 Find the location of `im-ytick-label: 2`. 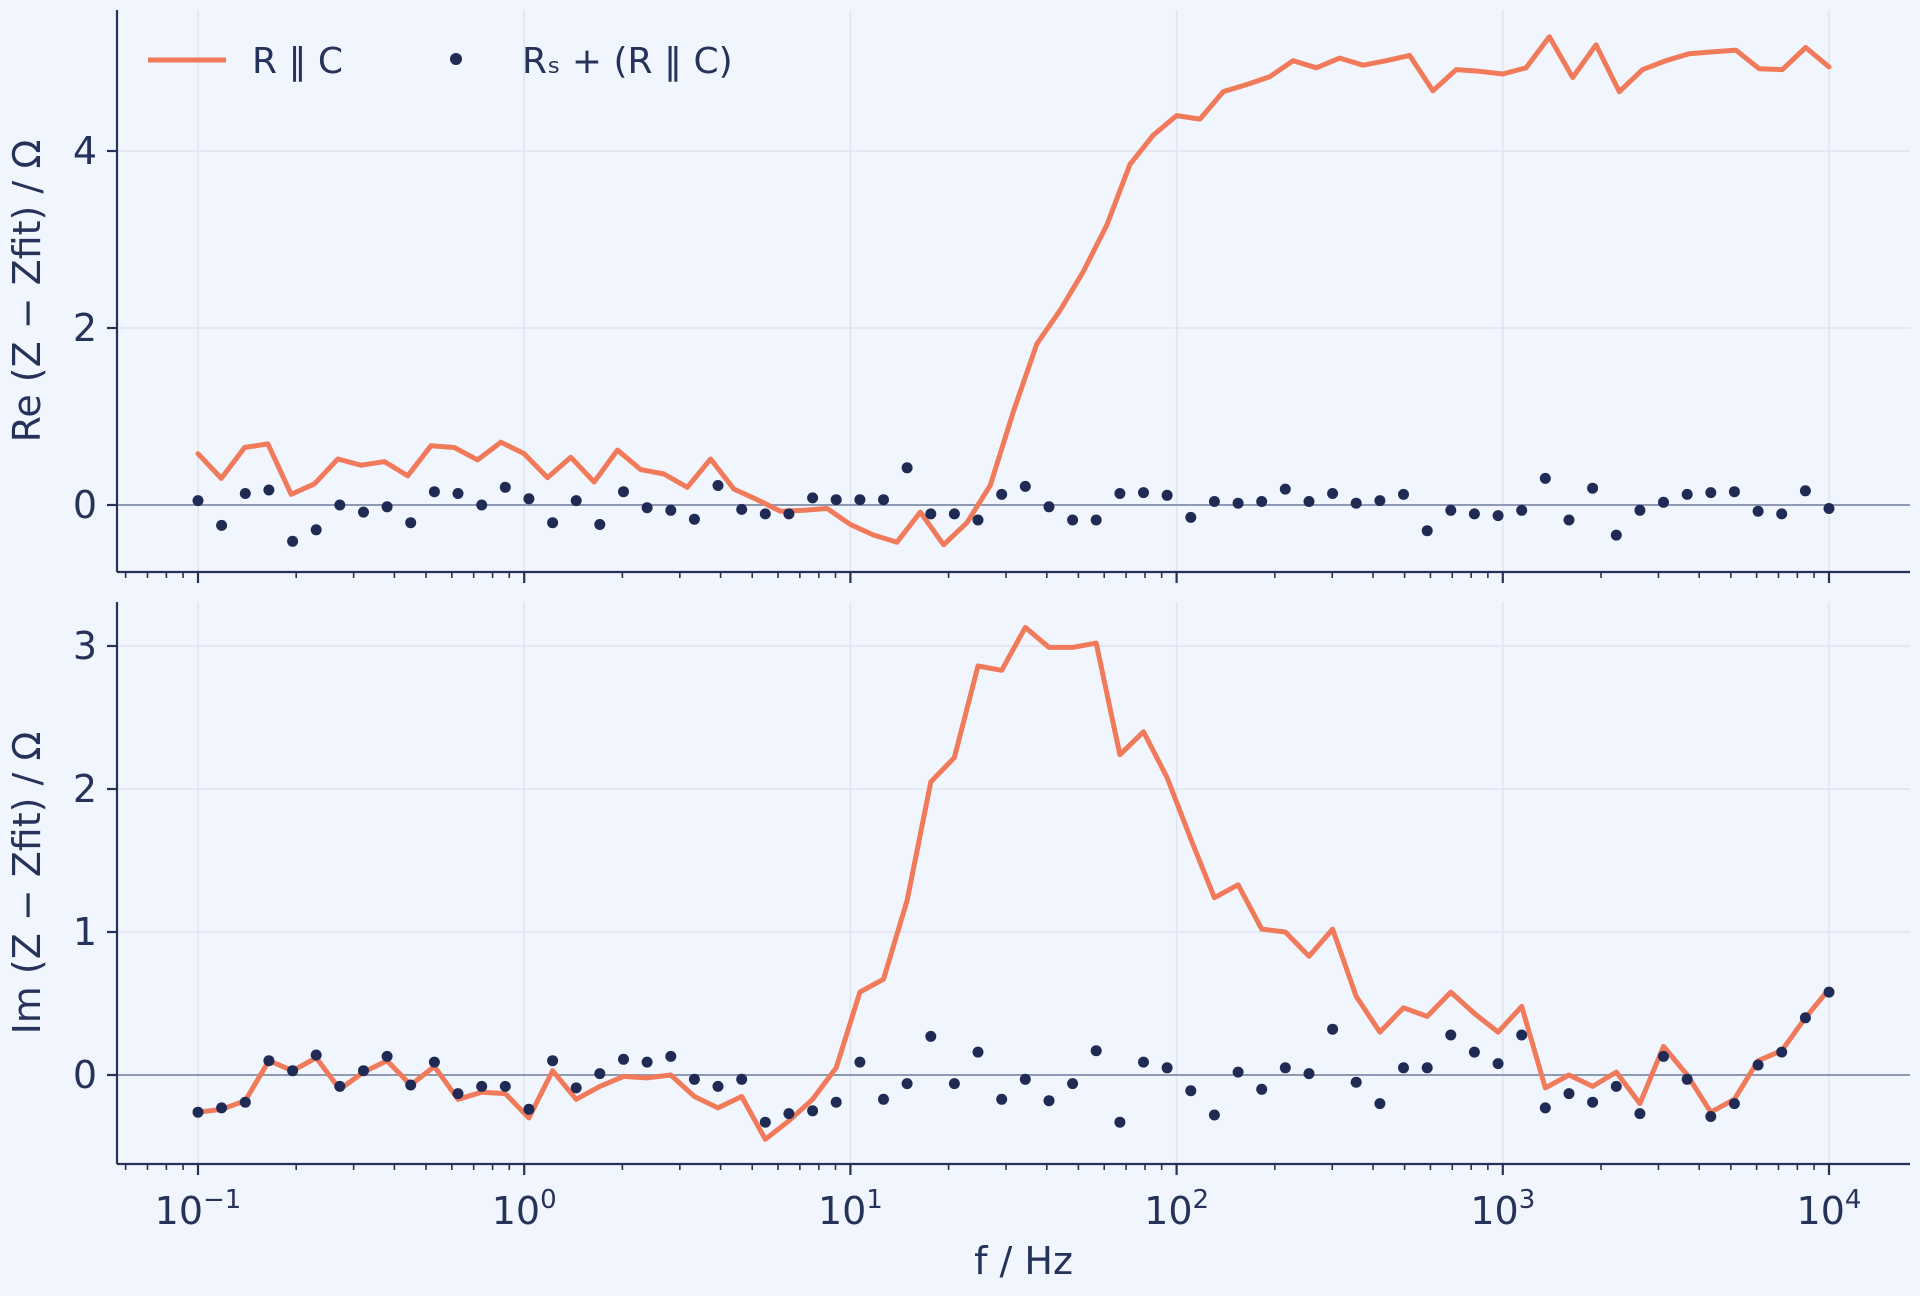

im-ytick-label: 2 is located at coordinates (85, 789).